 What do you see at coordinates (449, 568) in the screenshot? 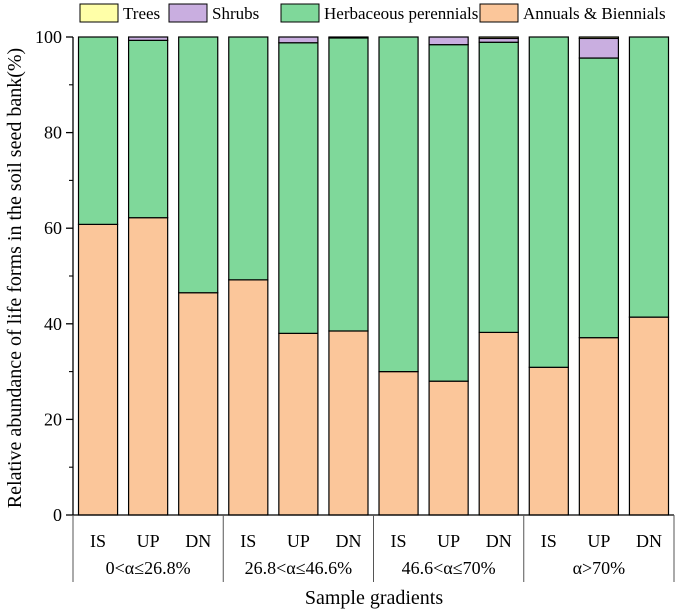
I see `group-label: 46.6<α≤70%` at bounding box center [449, 568].